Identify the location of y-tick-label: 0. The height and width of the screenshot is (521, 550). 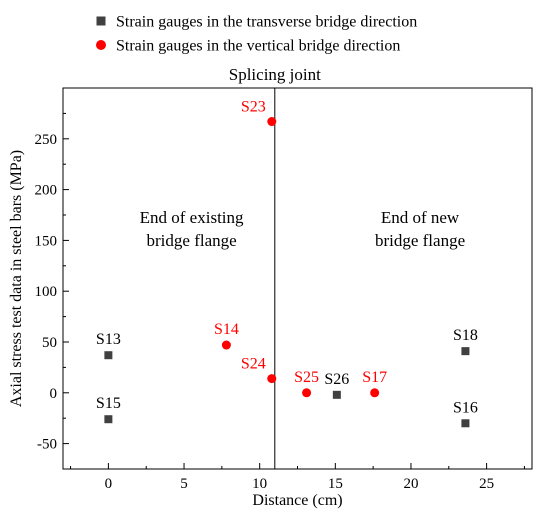
(54, 394).